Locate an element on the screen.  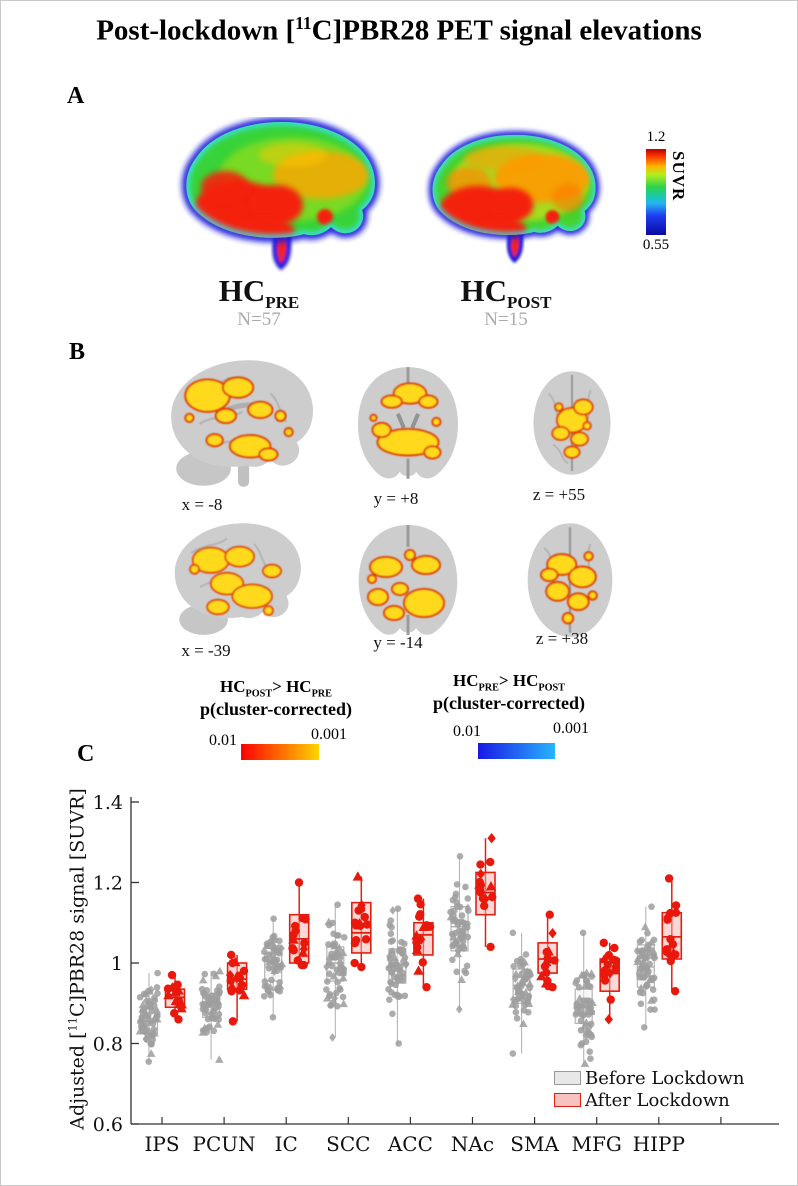
x-category-label: PCUN is located at coordinates (224, 1144).